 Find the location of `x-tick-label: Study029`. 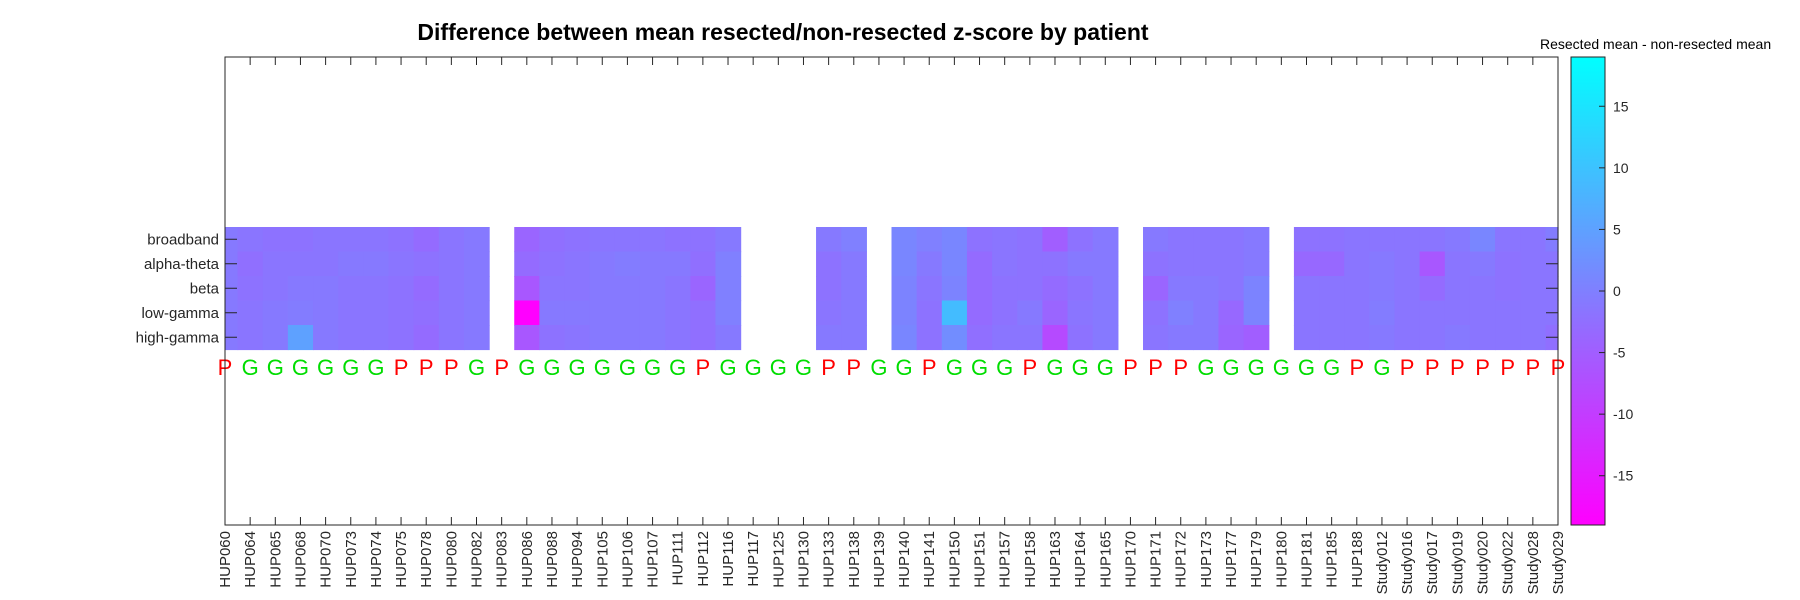

x-tick-label: Study029 is located at coordinates (1558, 562).